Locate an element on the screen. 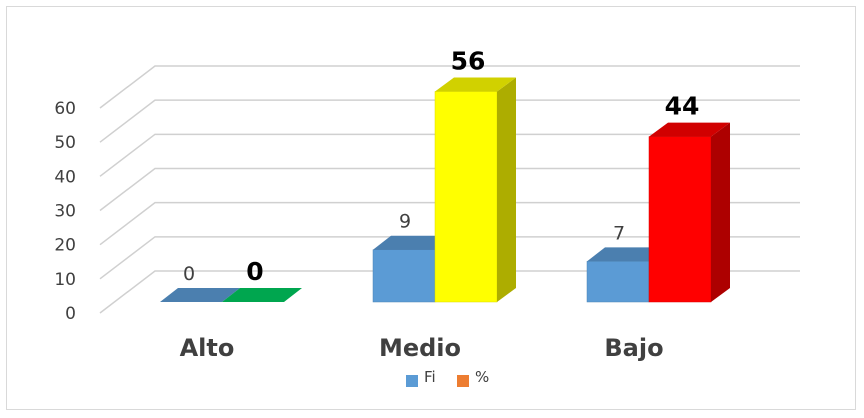 Image resolution: width=864 pixels, height=418 pixels. y-tick-label: 40 is located at coordinates (65, 177).